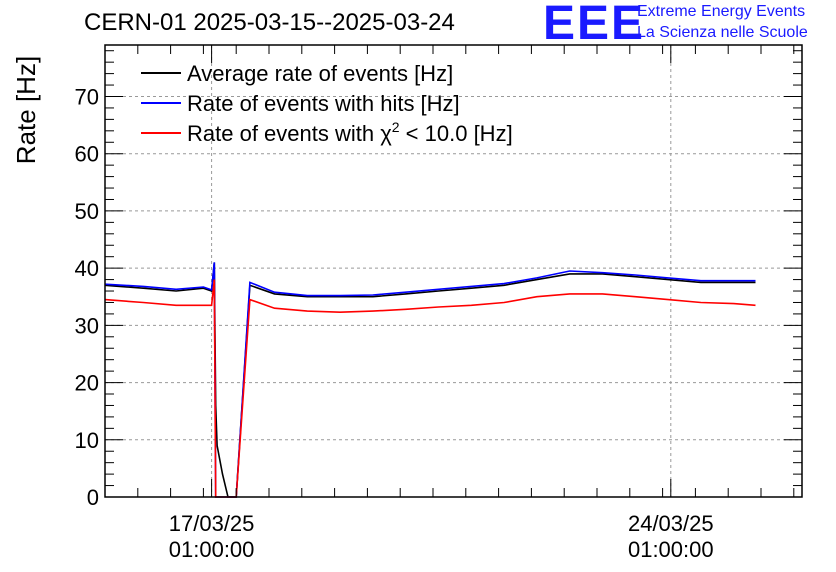 The width and height of the screenshot is (836, 572). Describe the element at coordinates (87, 96) in the screenshot. I see `y-tick-label: 70` at that location.